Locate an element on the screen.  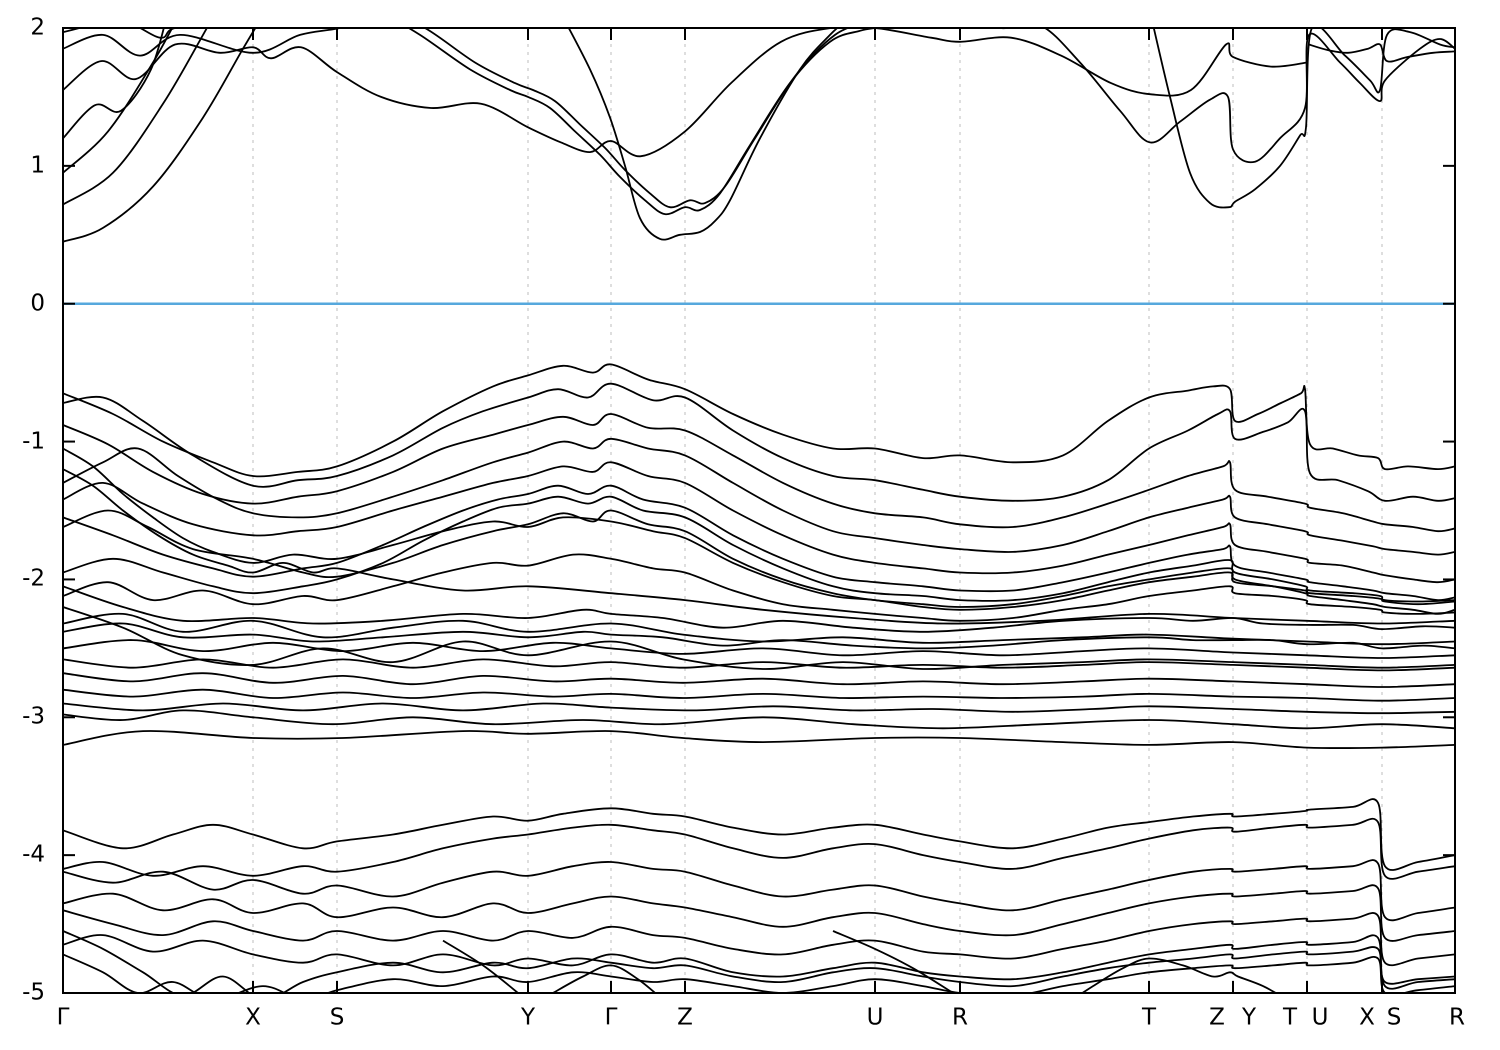
y-tick-label: 2 is located at coordinates (37, 27).